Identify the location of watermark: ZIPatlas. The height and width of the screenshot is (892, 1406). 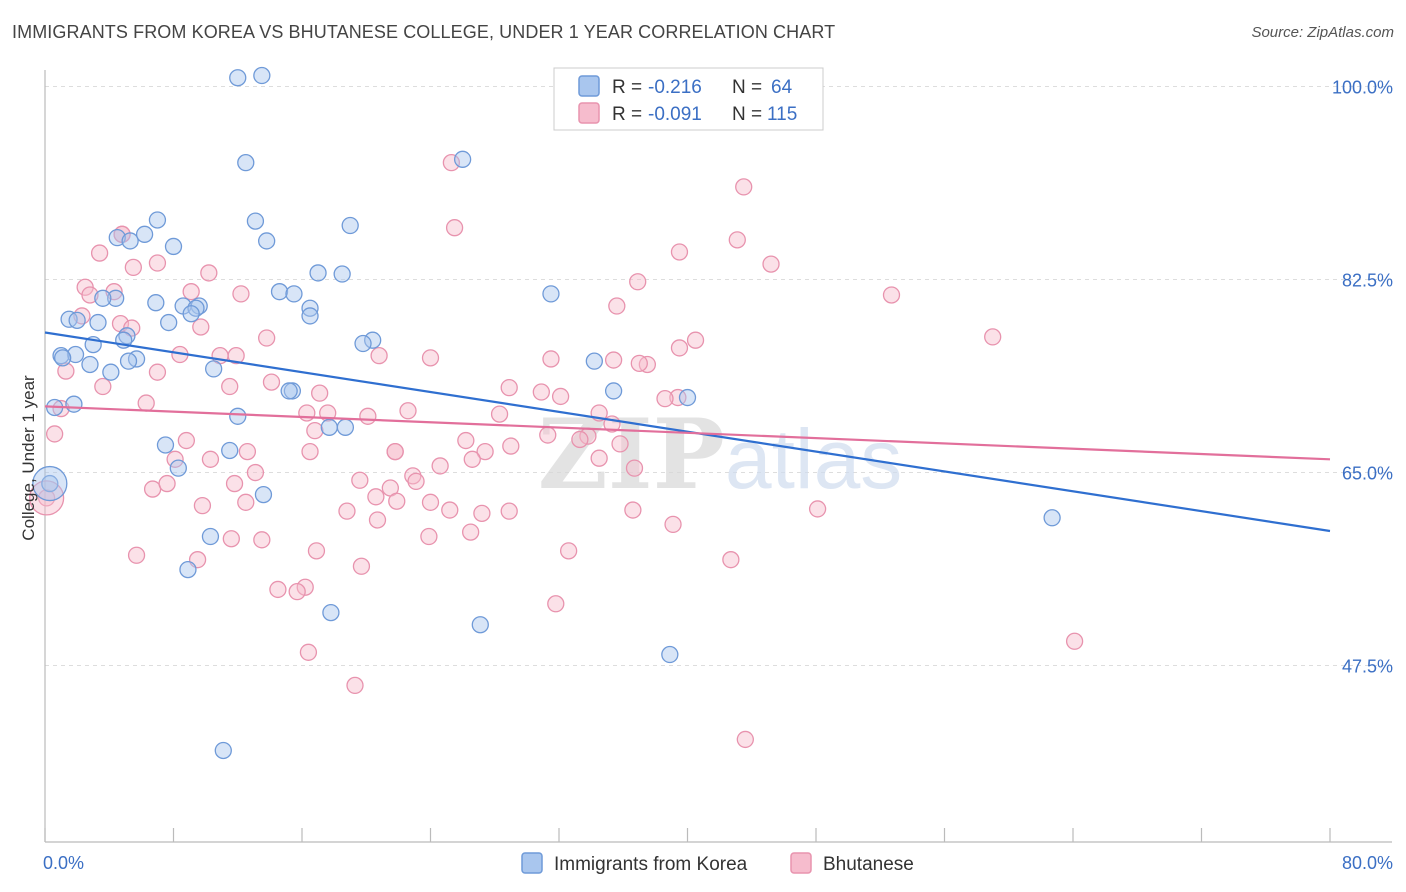
(720, 454).